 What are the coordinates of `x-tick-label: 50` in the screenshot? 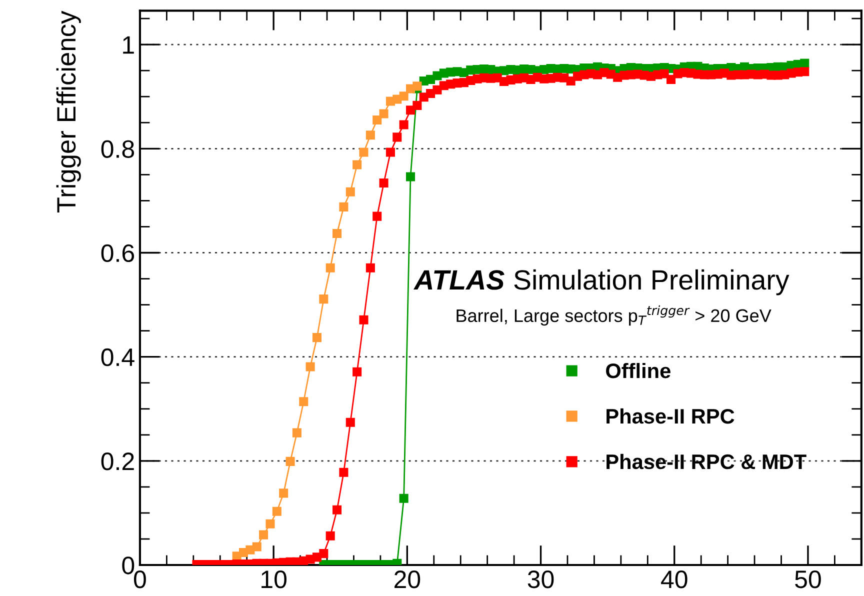 It's located at (808, 579).